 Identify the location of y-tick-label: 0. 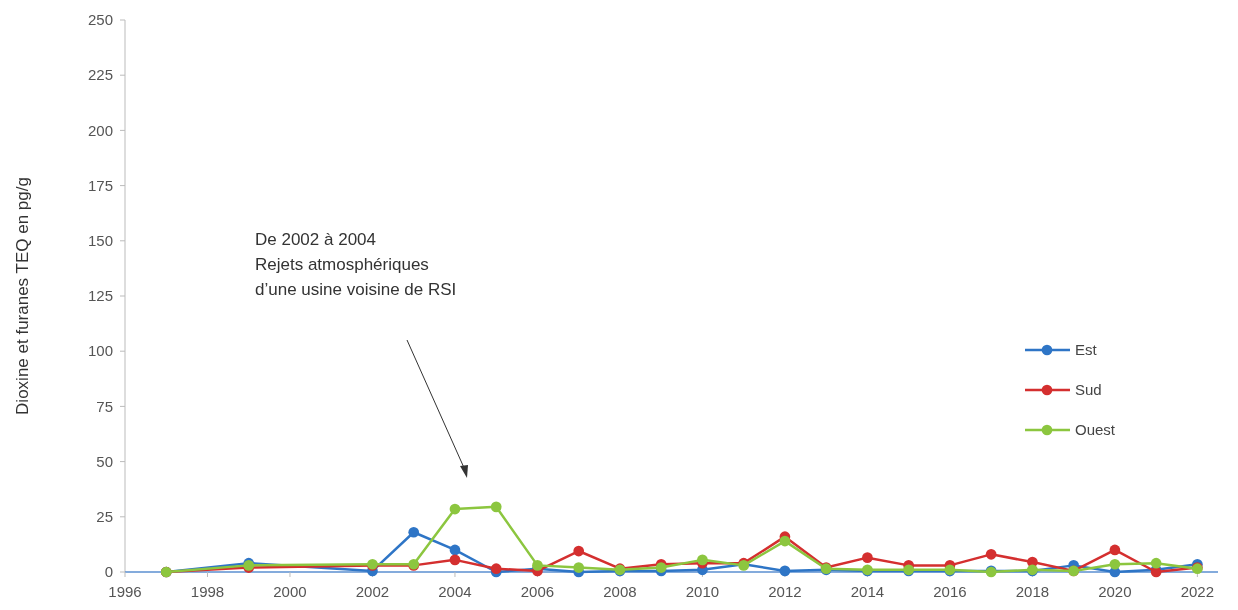
(108, 572).